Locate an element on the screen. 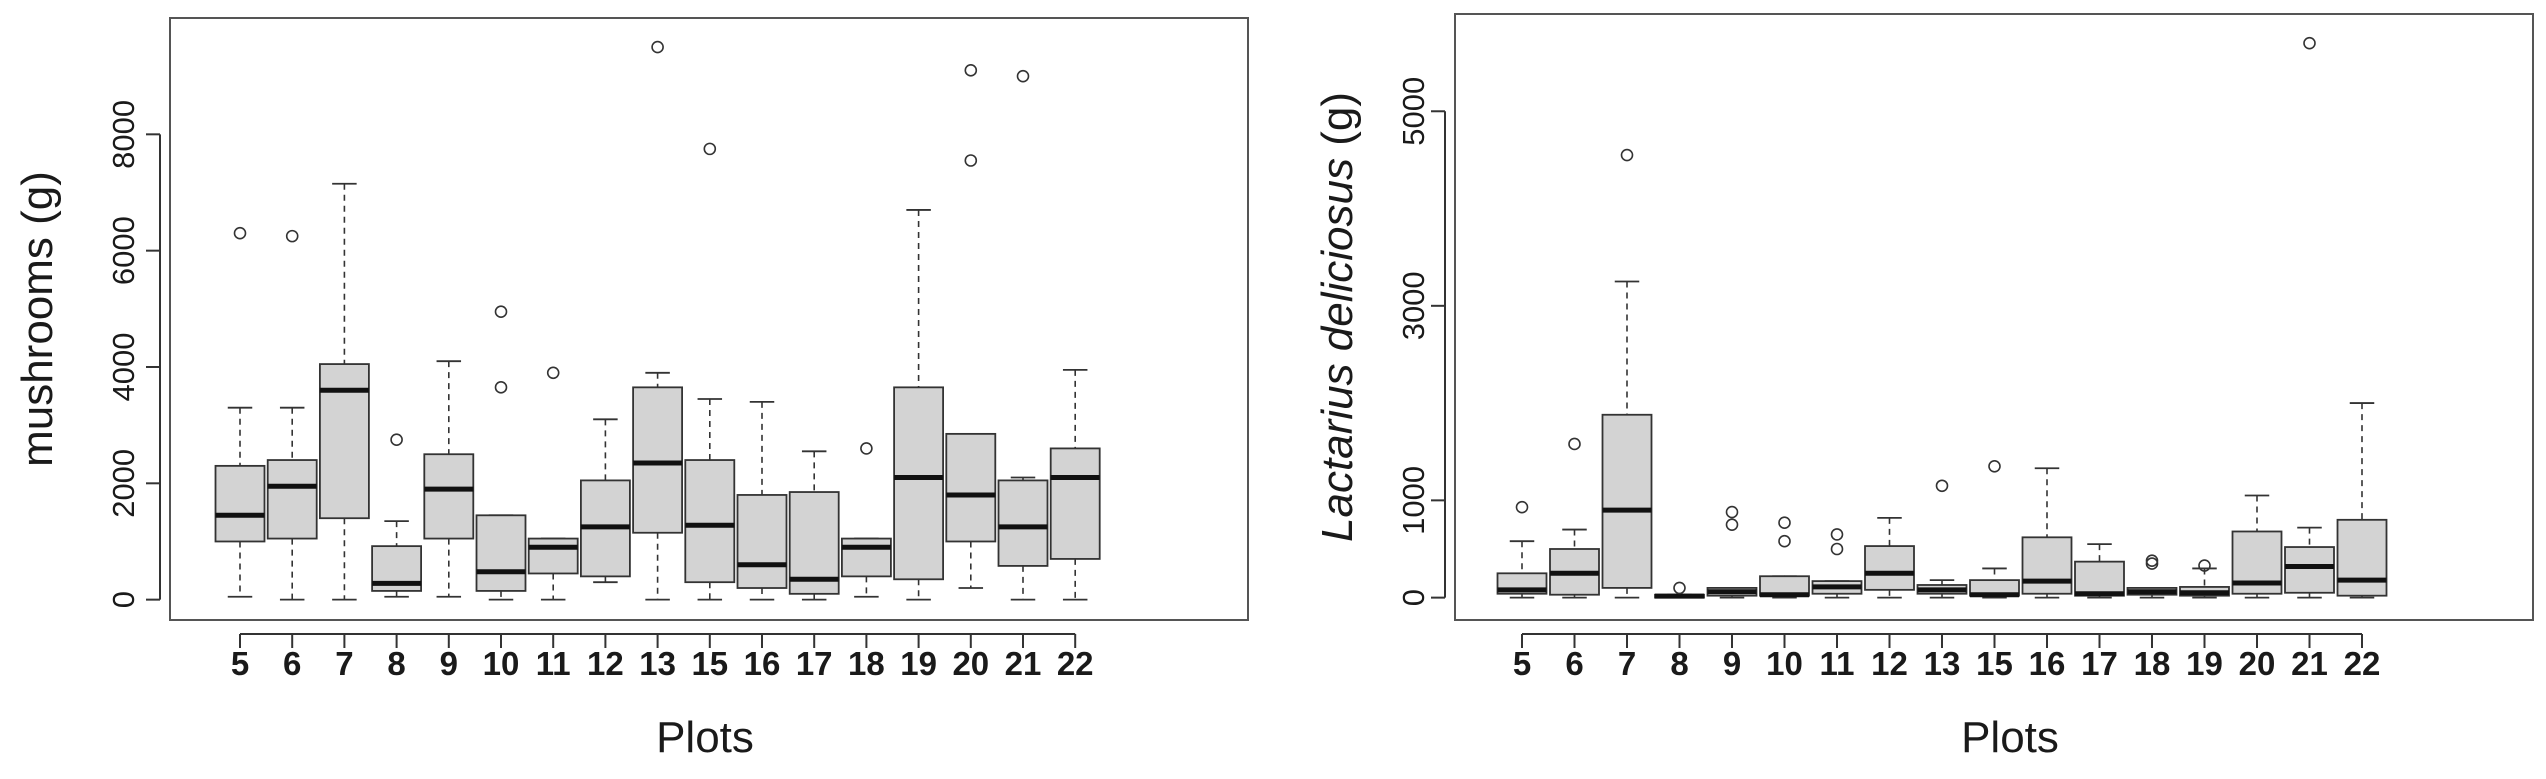  y-axis-title-part: (g) is located at coordinates (1337, 125).